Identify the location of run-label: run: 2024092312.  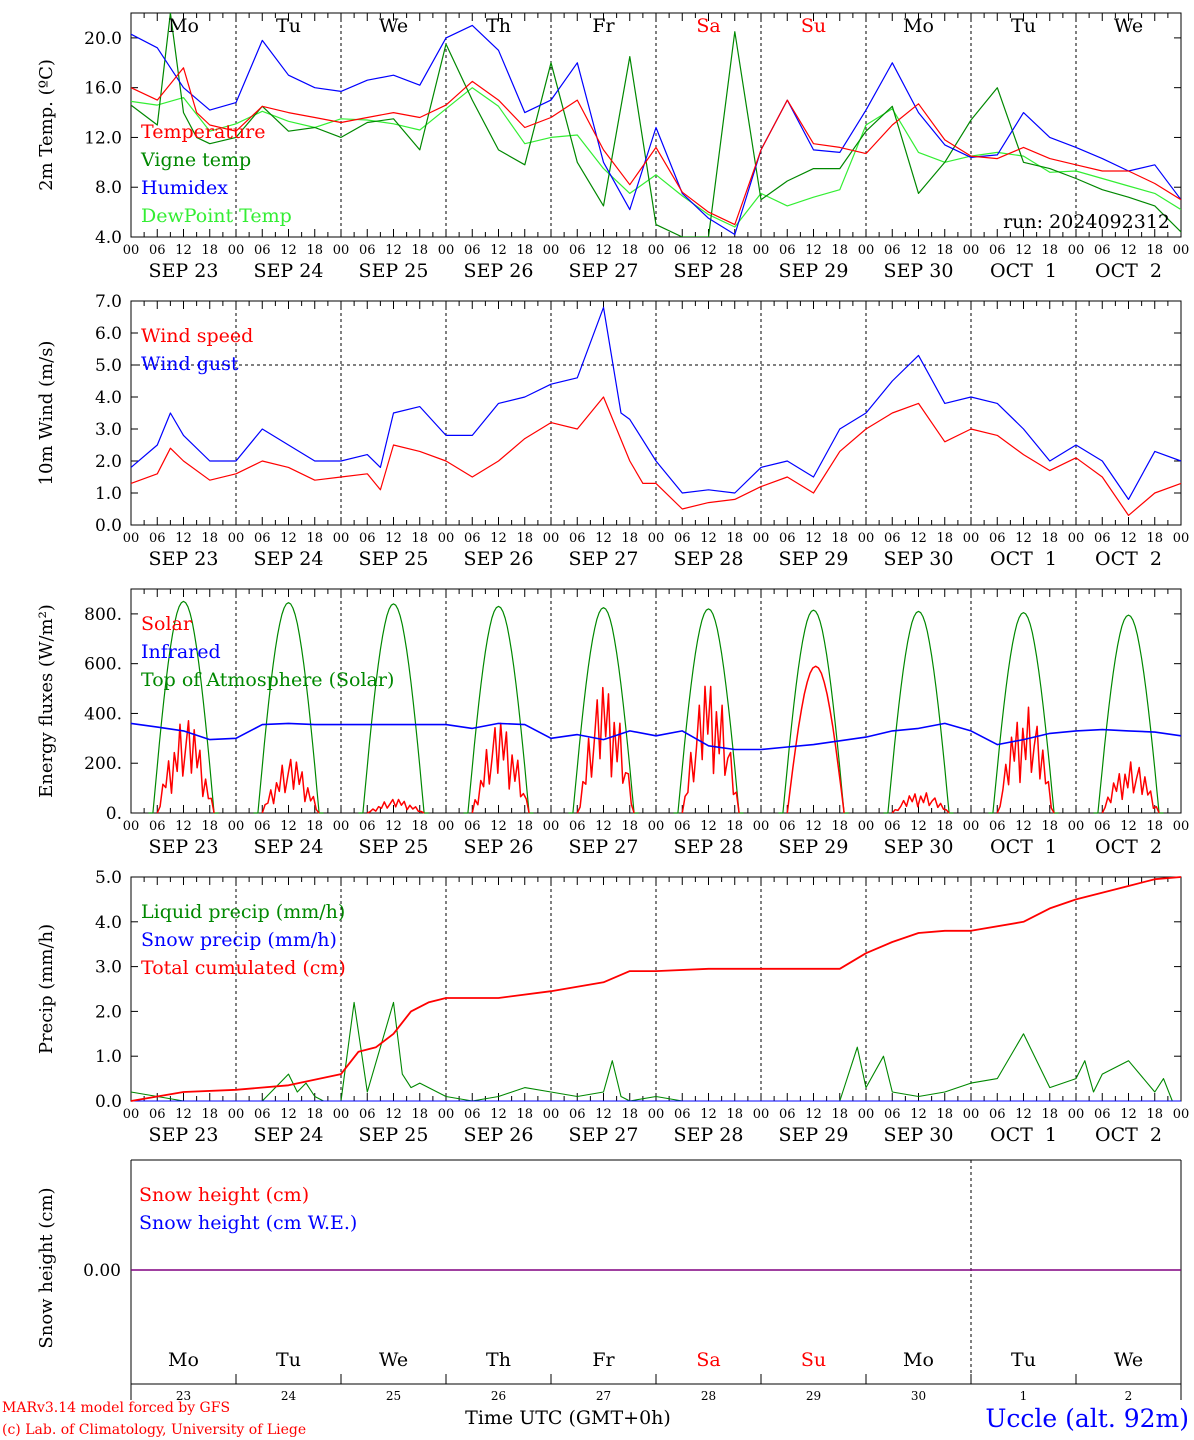
(1086, 222).